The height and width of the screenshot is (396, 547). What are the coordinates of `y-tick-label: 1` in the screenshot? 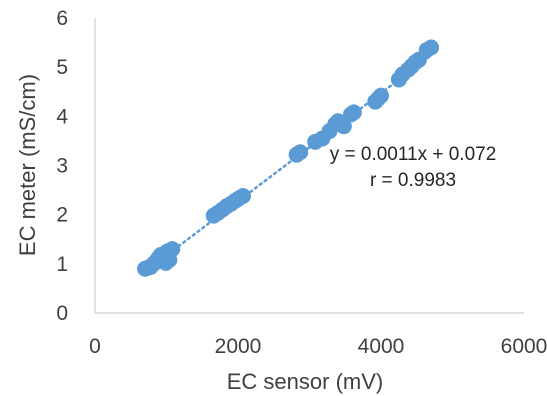 It's located at (62, 264).